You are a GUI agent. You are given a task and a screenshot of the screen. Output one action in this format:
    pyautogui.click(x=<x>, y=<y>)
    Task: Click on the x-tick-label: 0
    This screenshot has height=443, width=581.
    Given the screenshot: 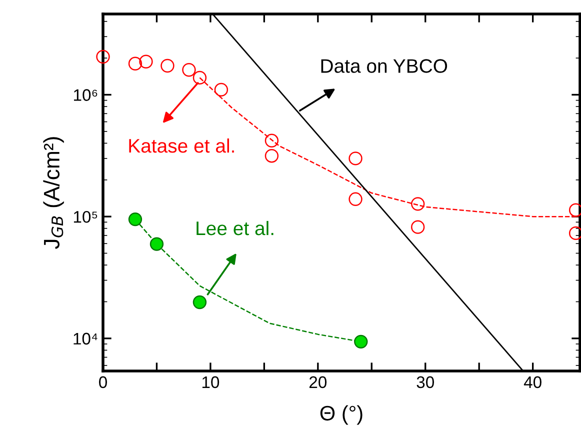 What is the action you would take?
    pyautogui.click(x=103, y=382)
    